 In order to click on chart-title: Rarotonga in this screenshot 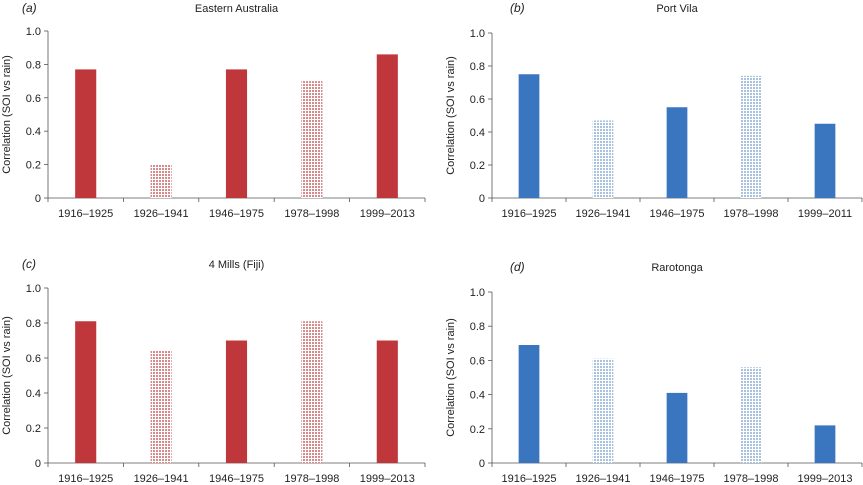, I will do `click(677, 268)`.